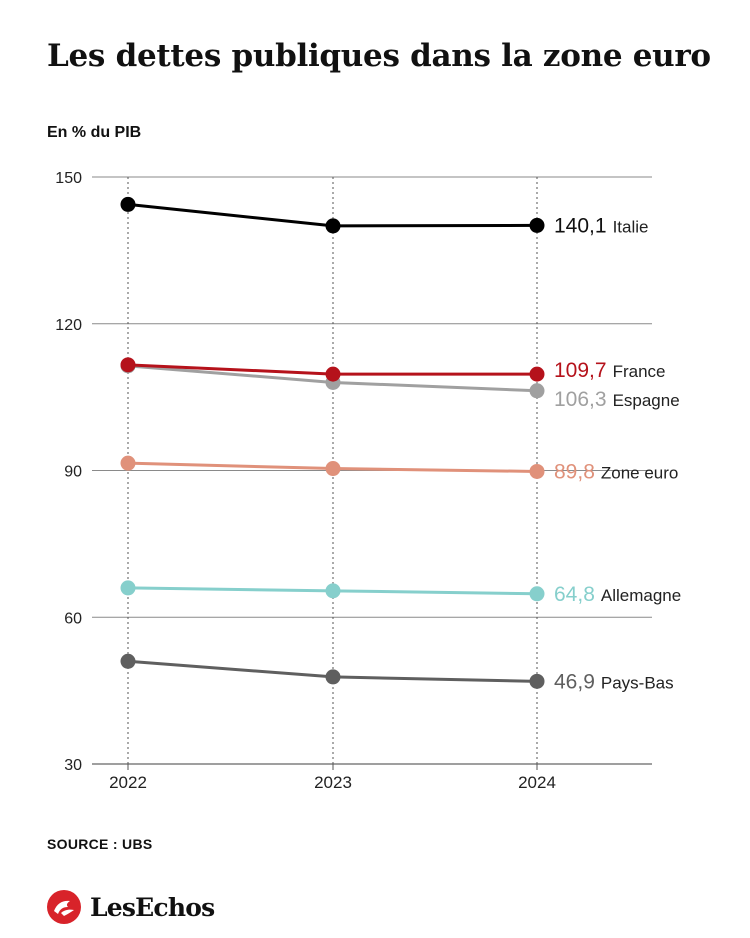 Image resolution: width=750 pixels, height=938 pixels. I want to click on y-tick-label: 150, so click(68, 178).